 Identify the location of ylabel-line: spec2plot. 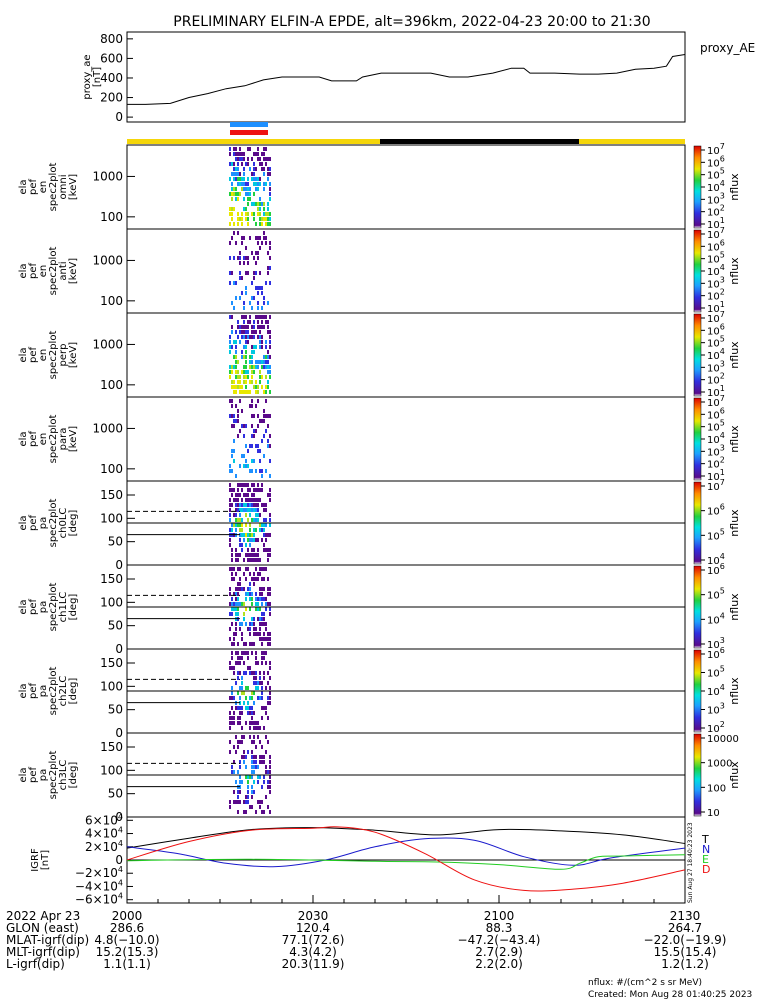
(53, 607).